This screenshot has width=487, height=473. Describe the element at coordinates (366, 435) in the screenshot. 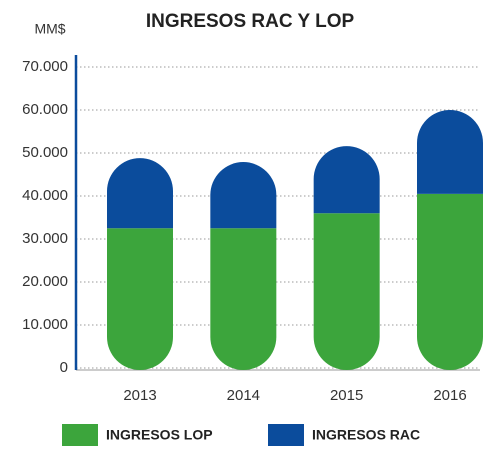

I see `legend-text: INGRESOS RAC` at that location.